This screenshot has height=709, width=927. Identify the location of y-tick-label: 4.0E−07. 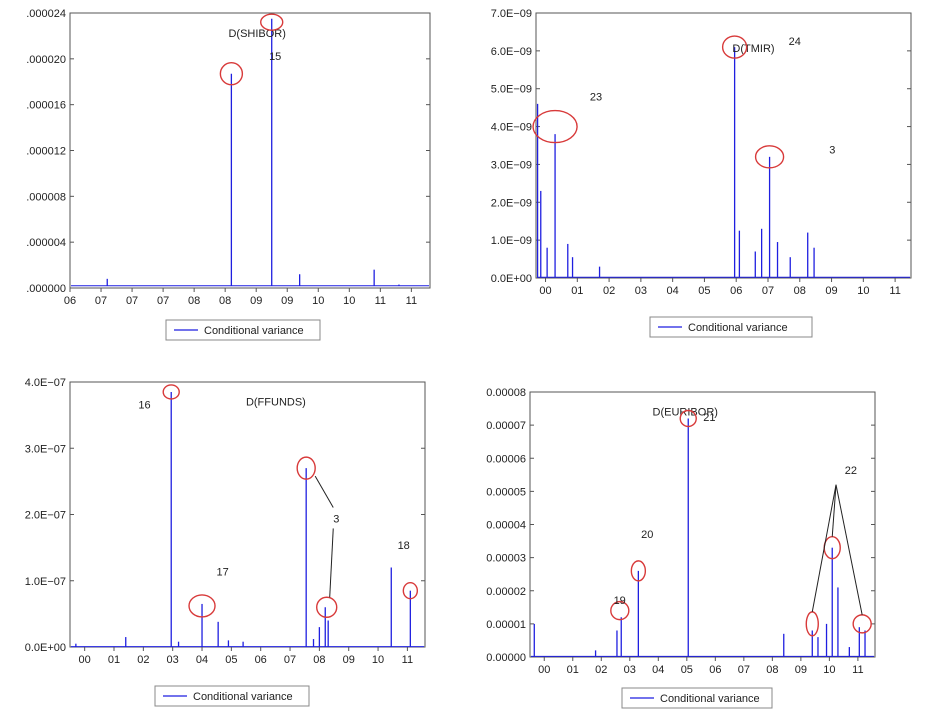
(45, 383).